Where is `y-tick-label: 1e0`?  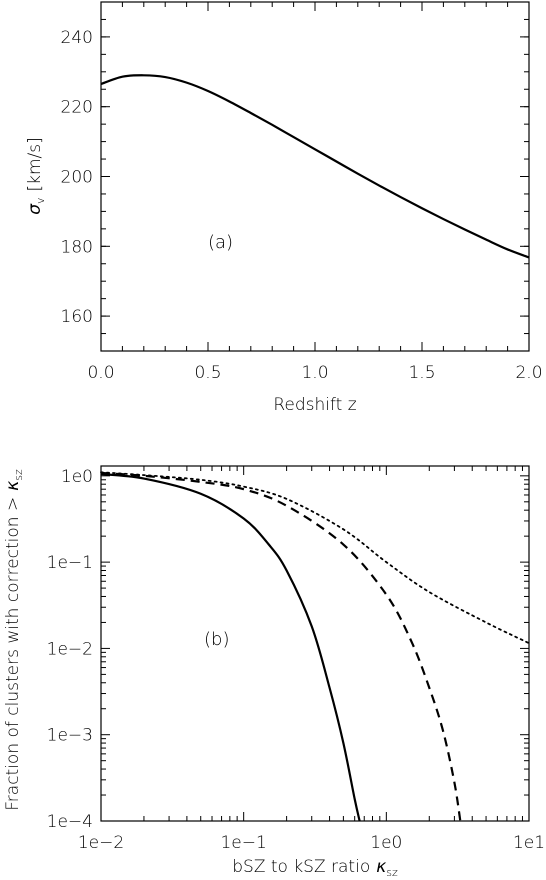
y-tick-label: 1e0 is located at coordinates (77, 477).